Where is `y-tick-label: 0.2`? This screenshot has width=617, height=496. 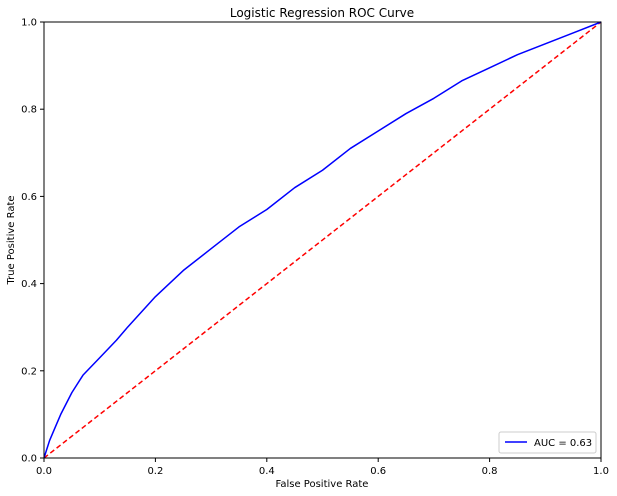 y-tick-label: 0.2 is located at coordinates (29, 371).